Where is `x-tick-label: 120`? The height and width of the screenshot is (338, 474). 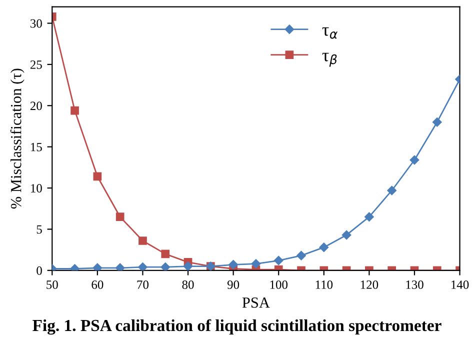 x-tick-label: 120 is located at coordinates (369, 284).